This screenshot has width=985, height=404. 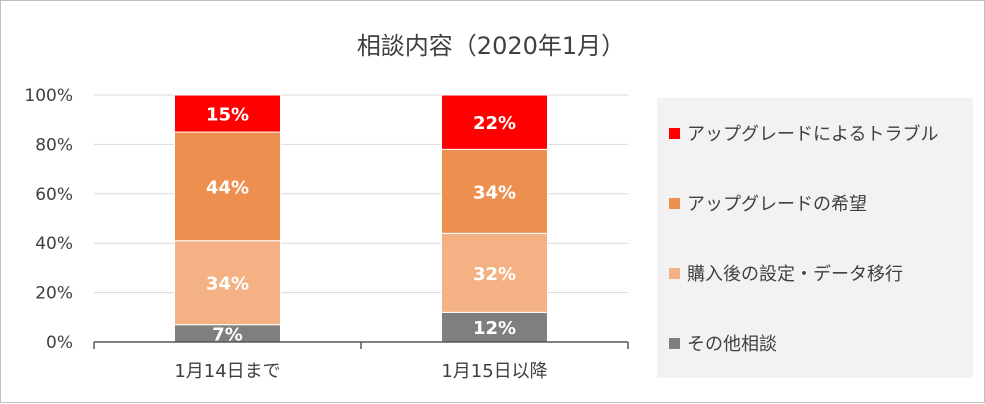 I want to click on y-tick-label: 60%, so click(x=54, y=195).